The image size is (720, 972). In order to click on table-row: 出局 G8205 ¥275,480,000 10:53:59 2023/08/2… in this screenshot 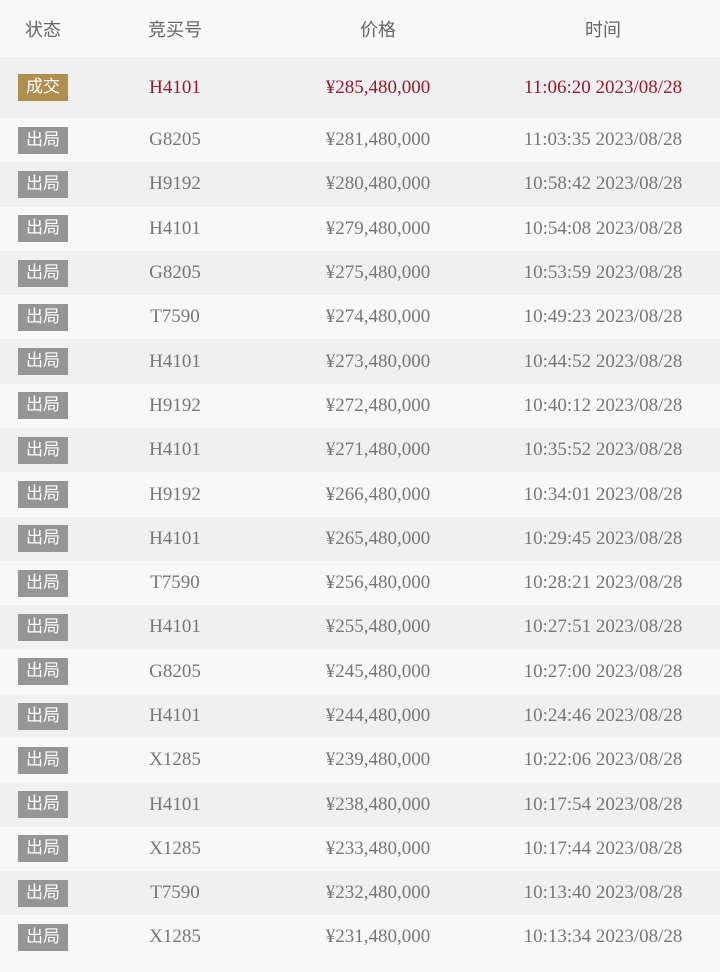, I will do `click(360, 273)`.